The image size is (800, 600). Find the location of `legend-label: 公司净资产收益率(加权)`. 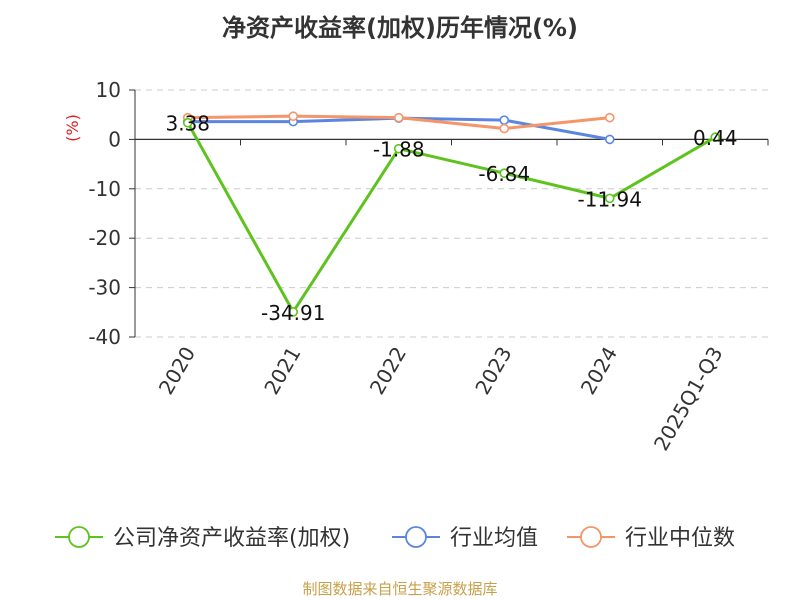

legend-label: 公司净资产收益率(加权) is located at coordinates (231, 538).